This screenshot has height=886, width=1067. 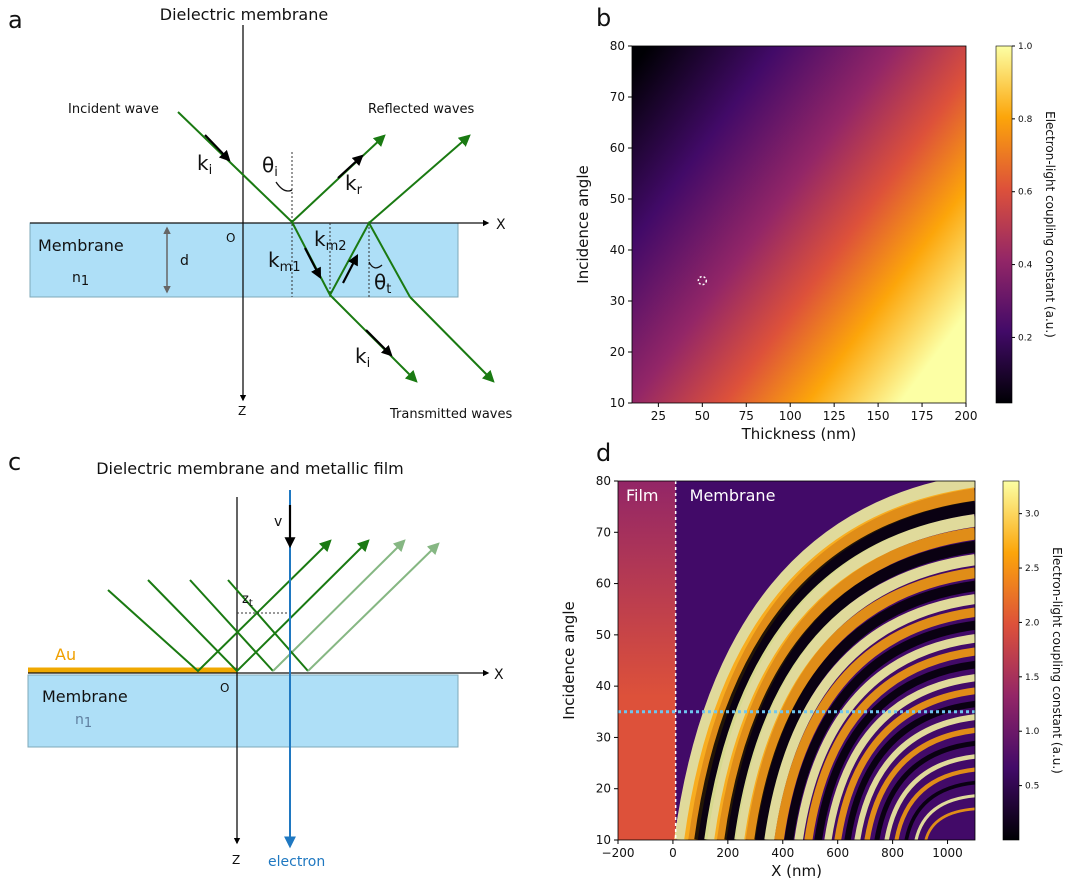 I want to click on axis-label: Z, so click(x=236, y=860).